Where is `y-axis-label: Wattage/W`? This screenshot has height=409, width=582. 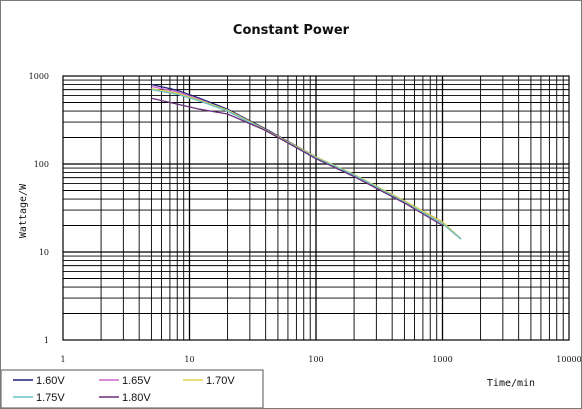
y-axis-label: Wattage/W is located at coordinates (23, 210).